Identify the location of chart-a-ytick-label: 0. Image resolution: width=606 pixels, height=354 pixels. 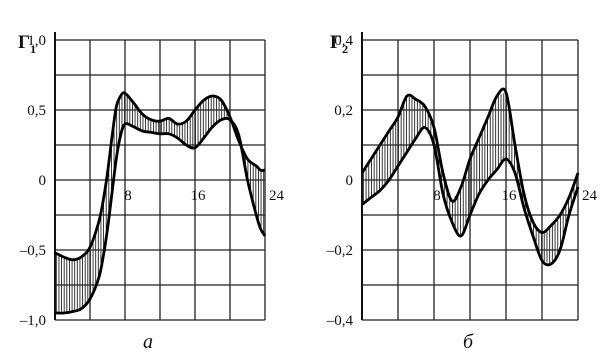
(43, 181).